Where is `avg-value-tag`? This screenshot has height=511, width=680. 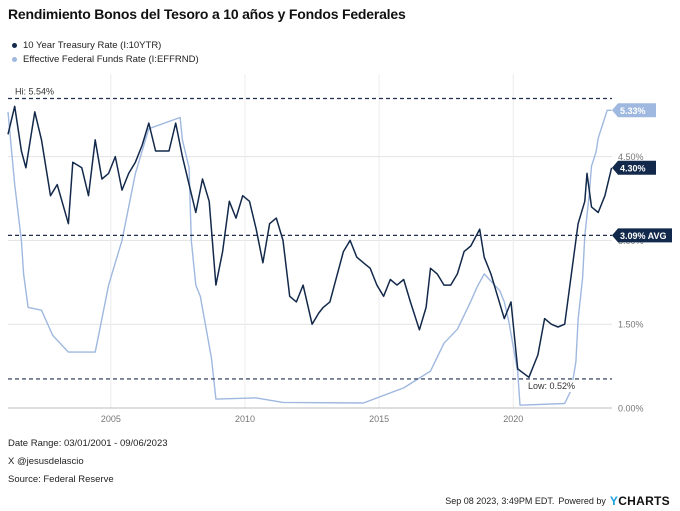
avg-value-tag is located at coordinates (642, 235).